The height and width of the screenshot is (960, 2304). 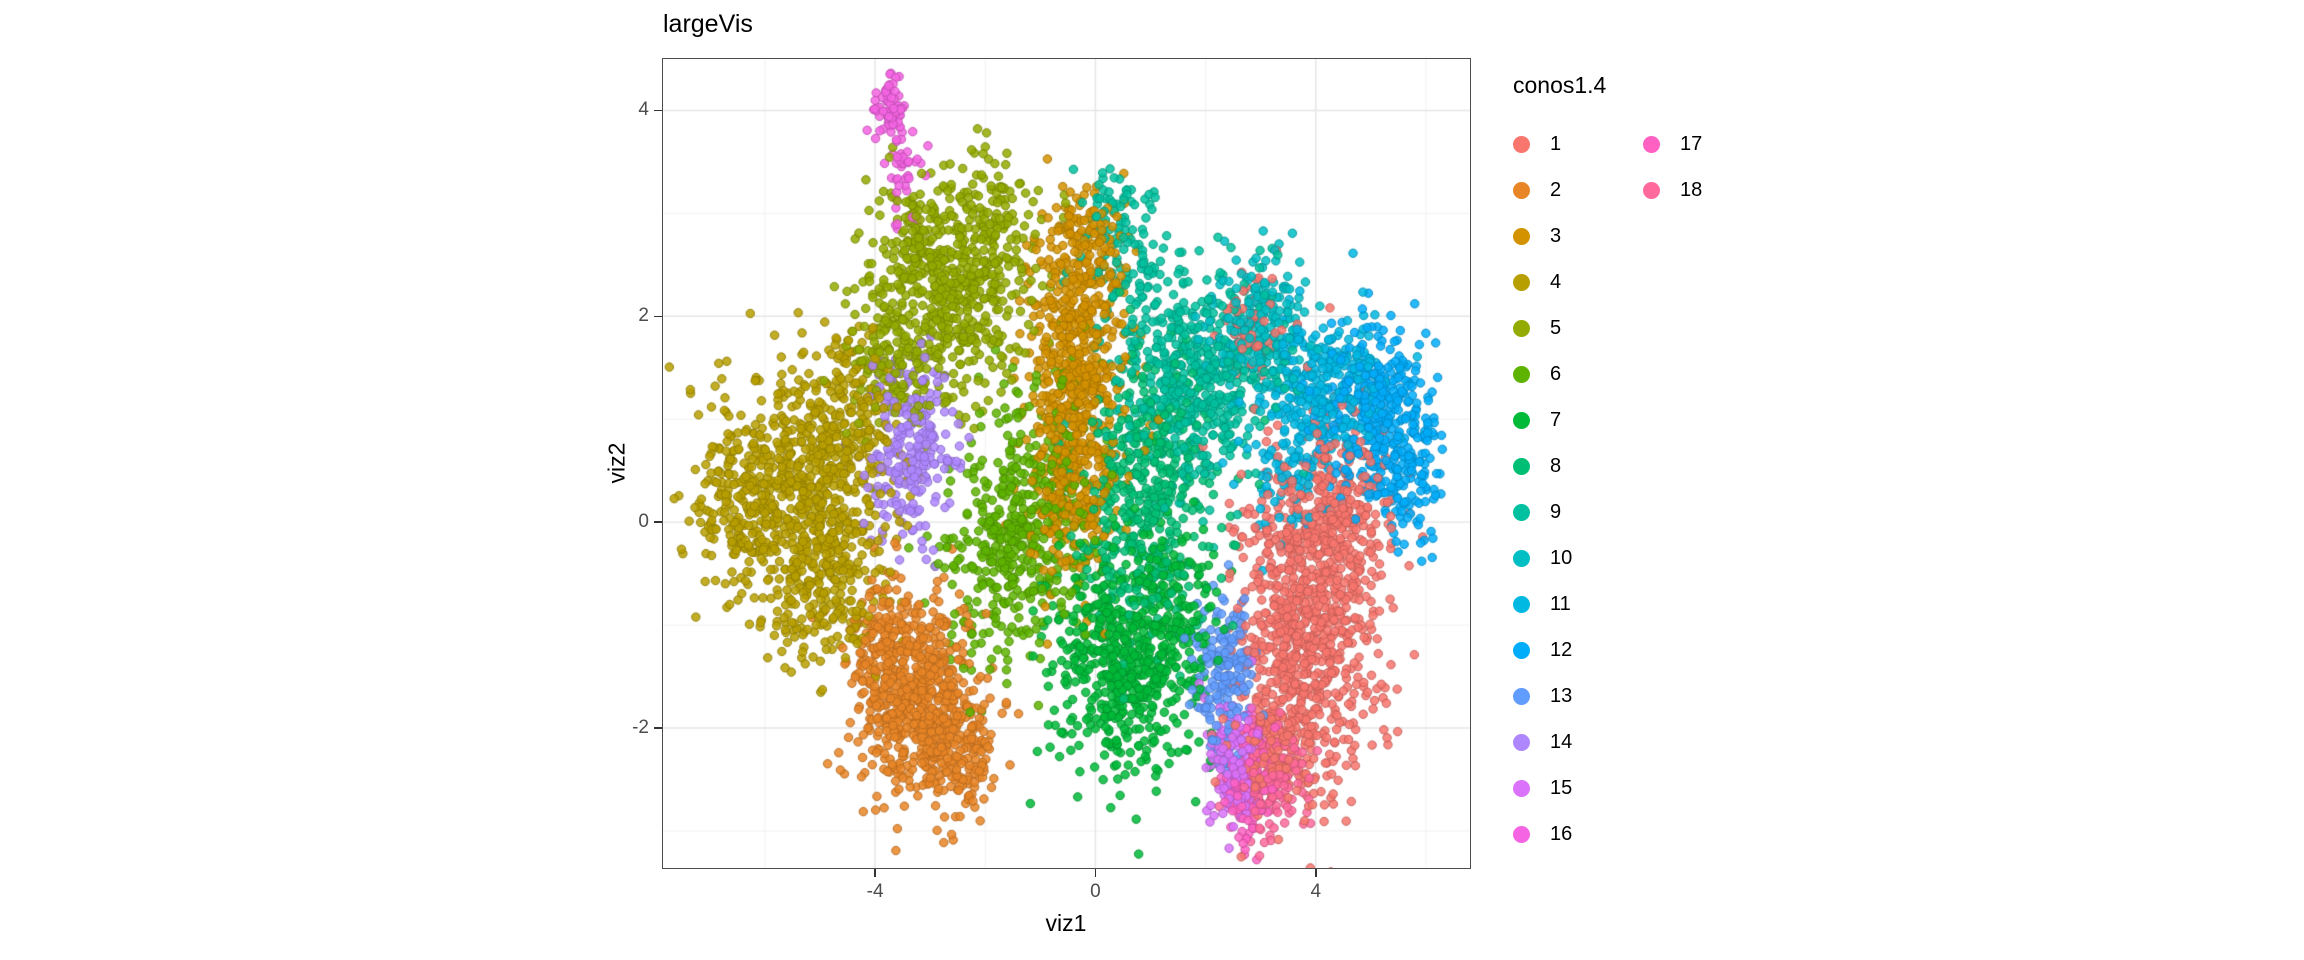 I want to click on y-tick-label: 0, so click(x=643, y=522).